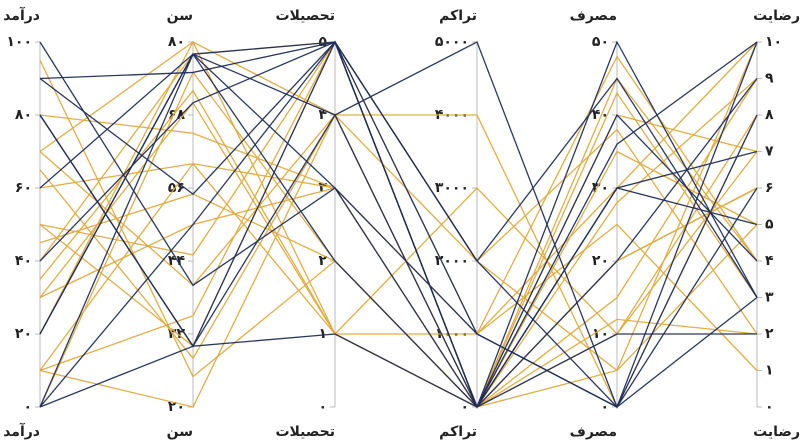 The image size is (800, 447). Describe the element at coordinates (769, 188) in the screenshot. I see `tick-label: ۶` at that location.